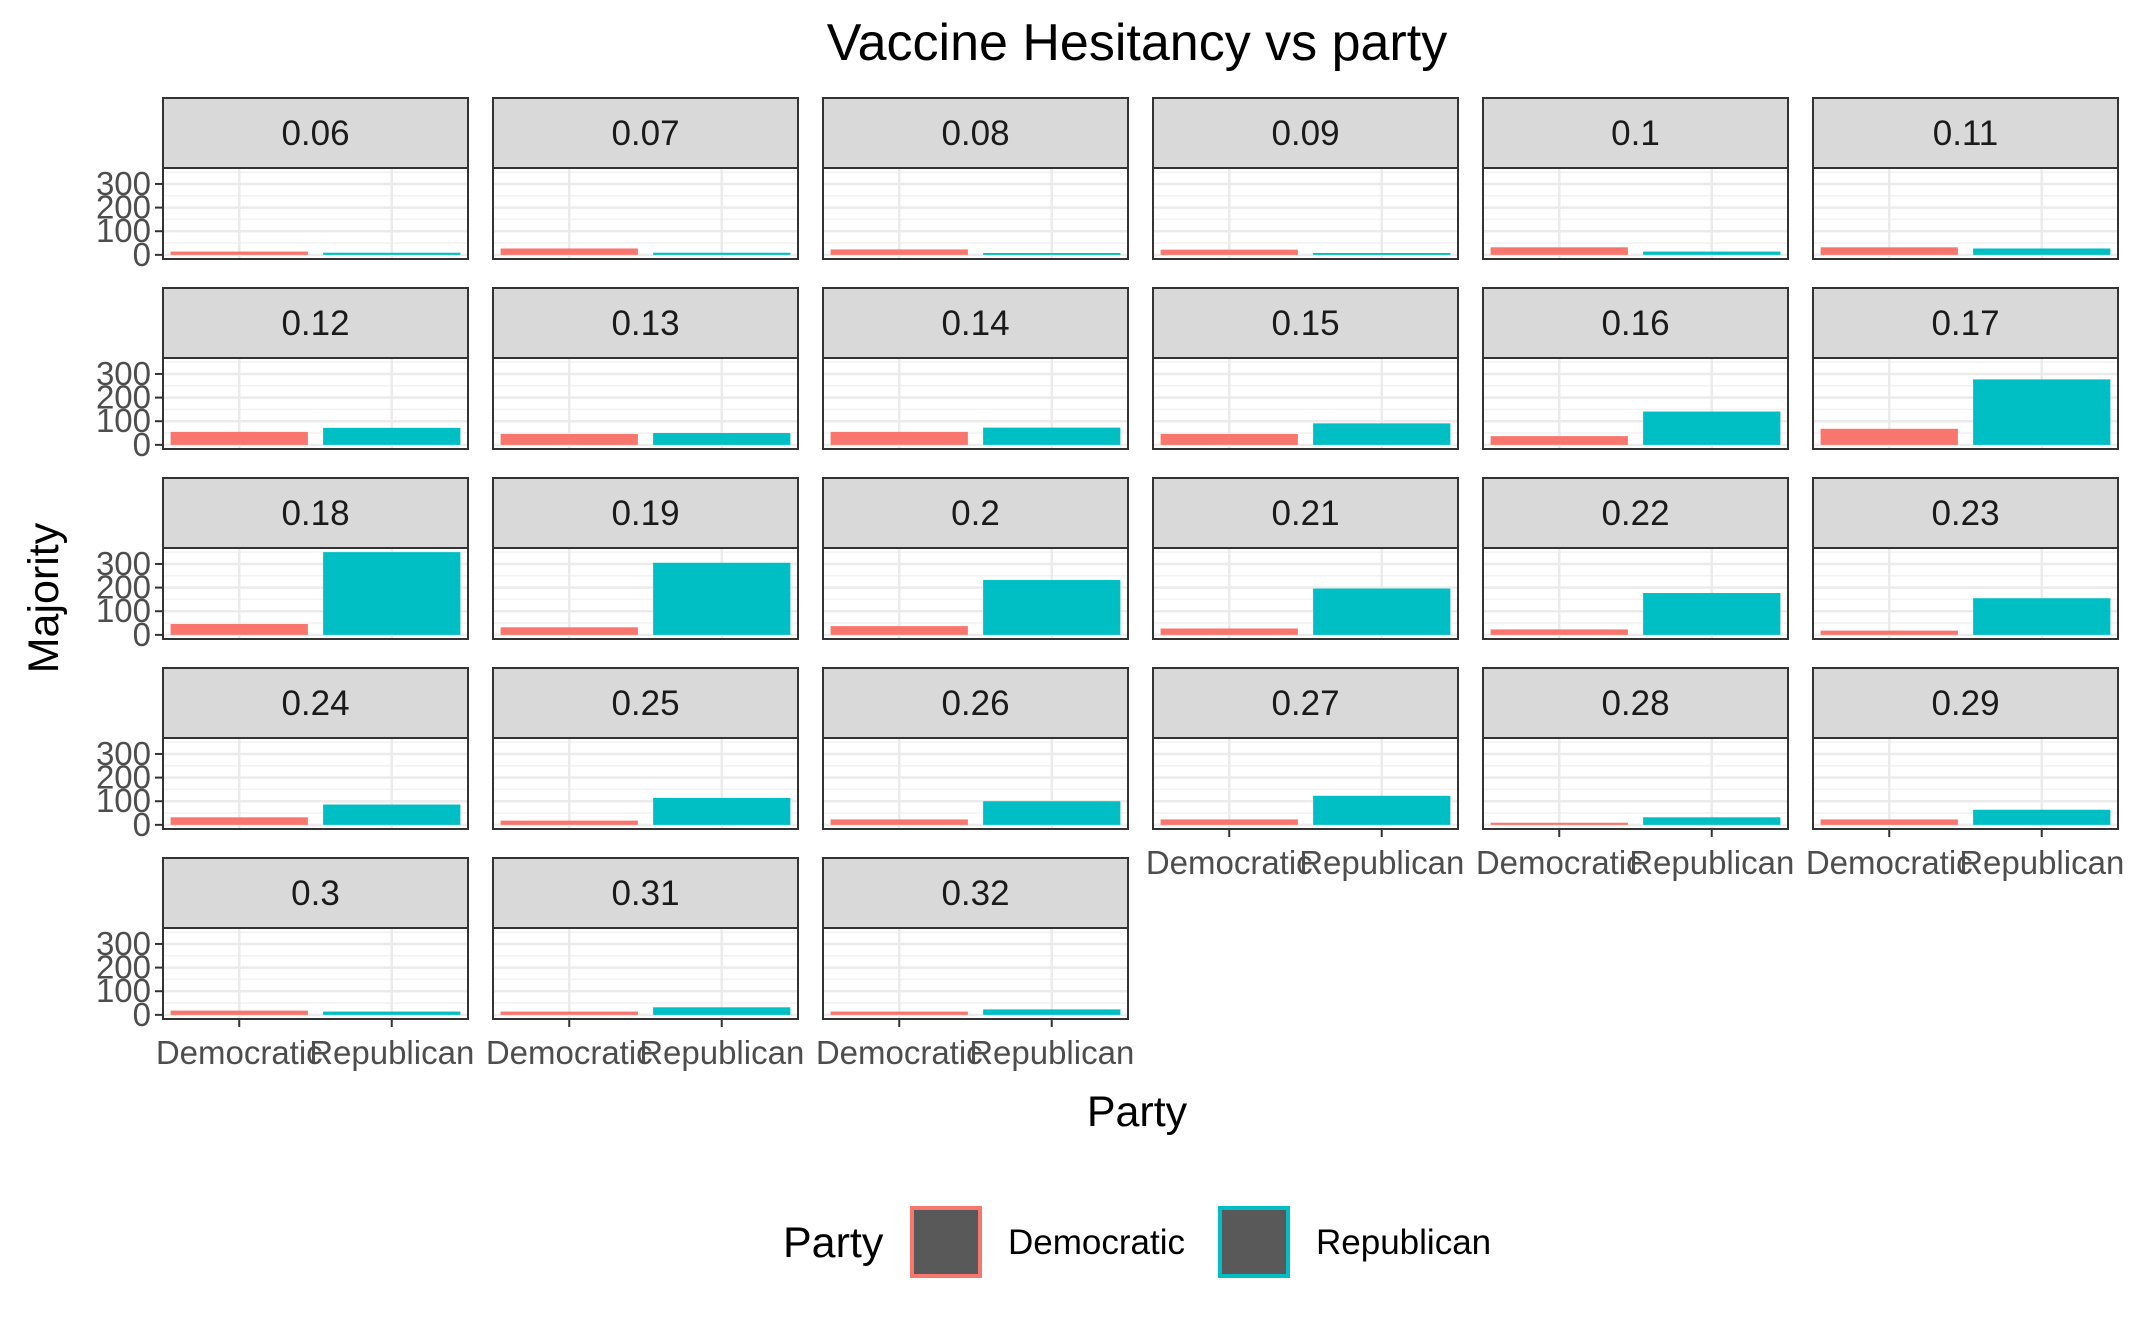 The image size is (2139, 1322). What do you see at coordinates (1635, 323) in the screenshot?
I see `facet-label: 0.16` at bounding box center [1635, 323].